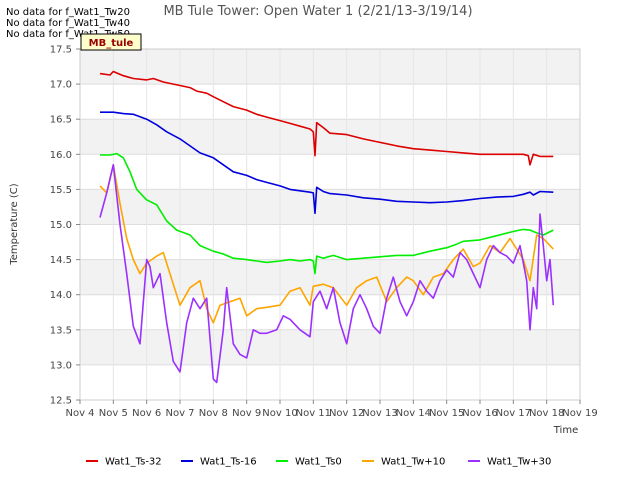 This screenshot has width=640, height=480. Describe the element at coordinates (113, 413) in the screenshot. I see `x-tick-label: Nov 5` at that location.